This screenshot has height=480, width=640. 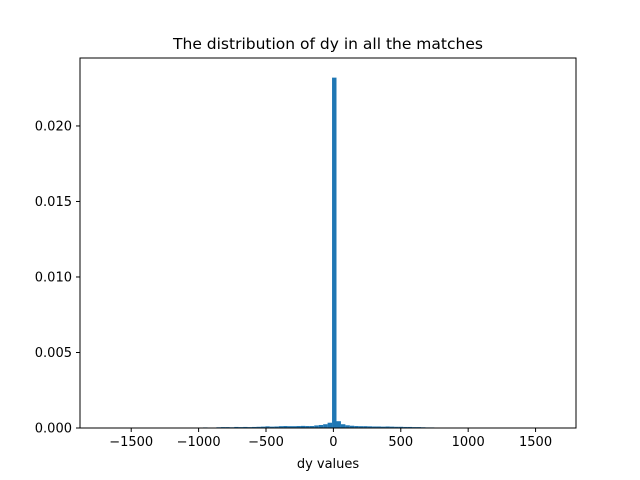 I want to click on x-tick-label: −1500, so click(x=131, y=442).